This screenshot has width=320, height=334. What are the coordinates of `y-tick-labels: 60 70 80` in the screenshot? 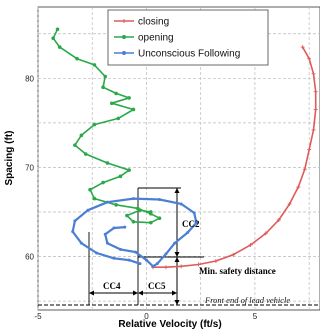 It's located at (29, 167).